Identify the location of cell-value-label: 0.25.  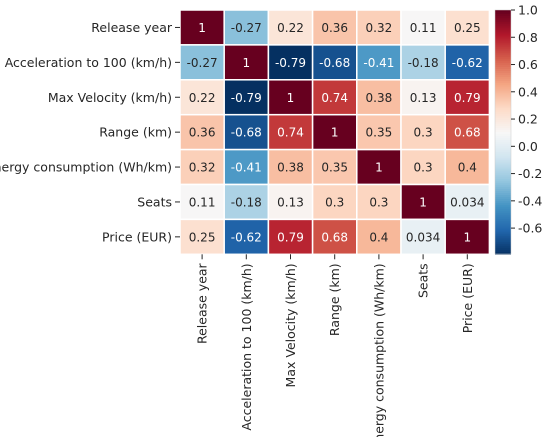
(467, 28).